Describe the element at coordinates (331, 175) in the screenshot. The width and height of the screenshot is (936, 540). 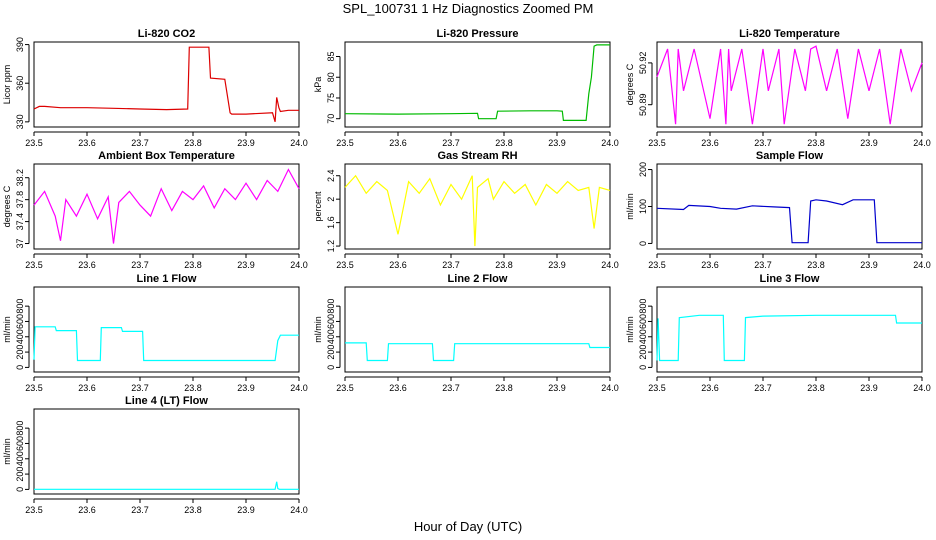
I see `y-tick-label: 2.4` at that location.